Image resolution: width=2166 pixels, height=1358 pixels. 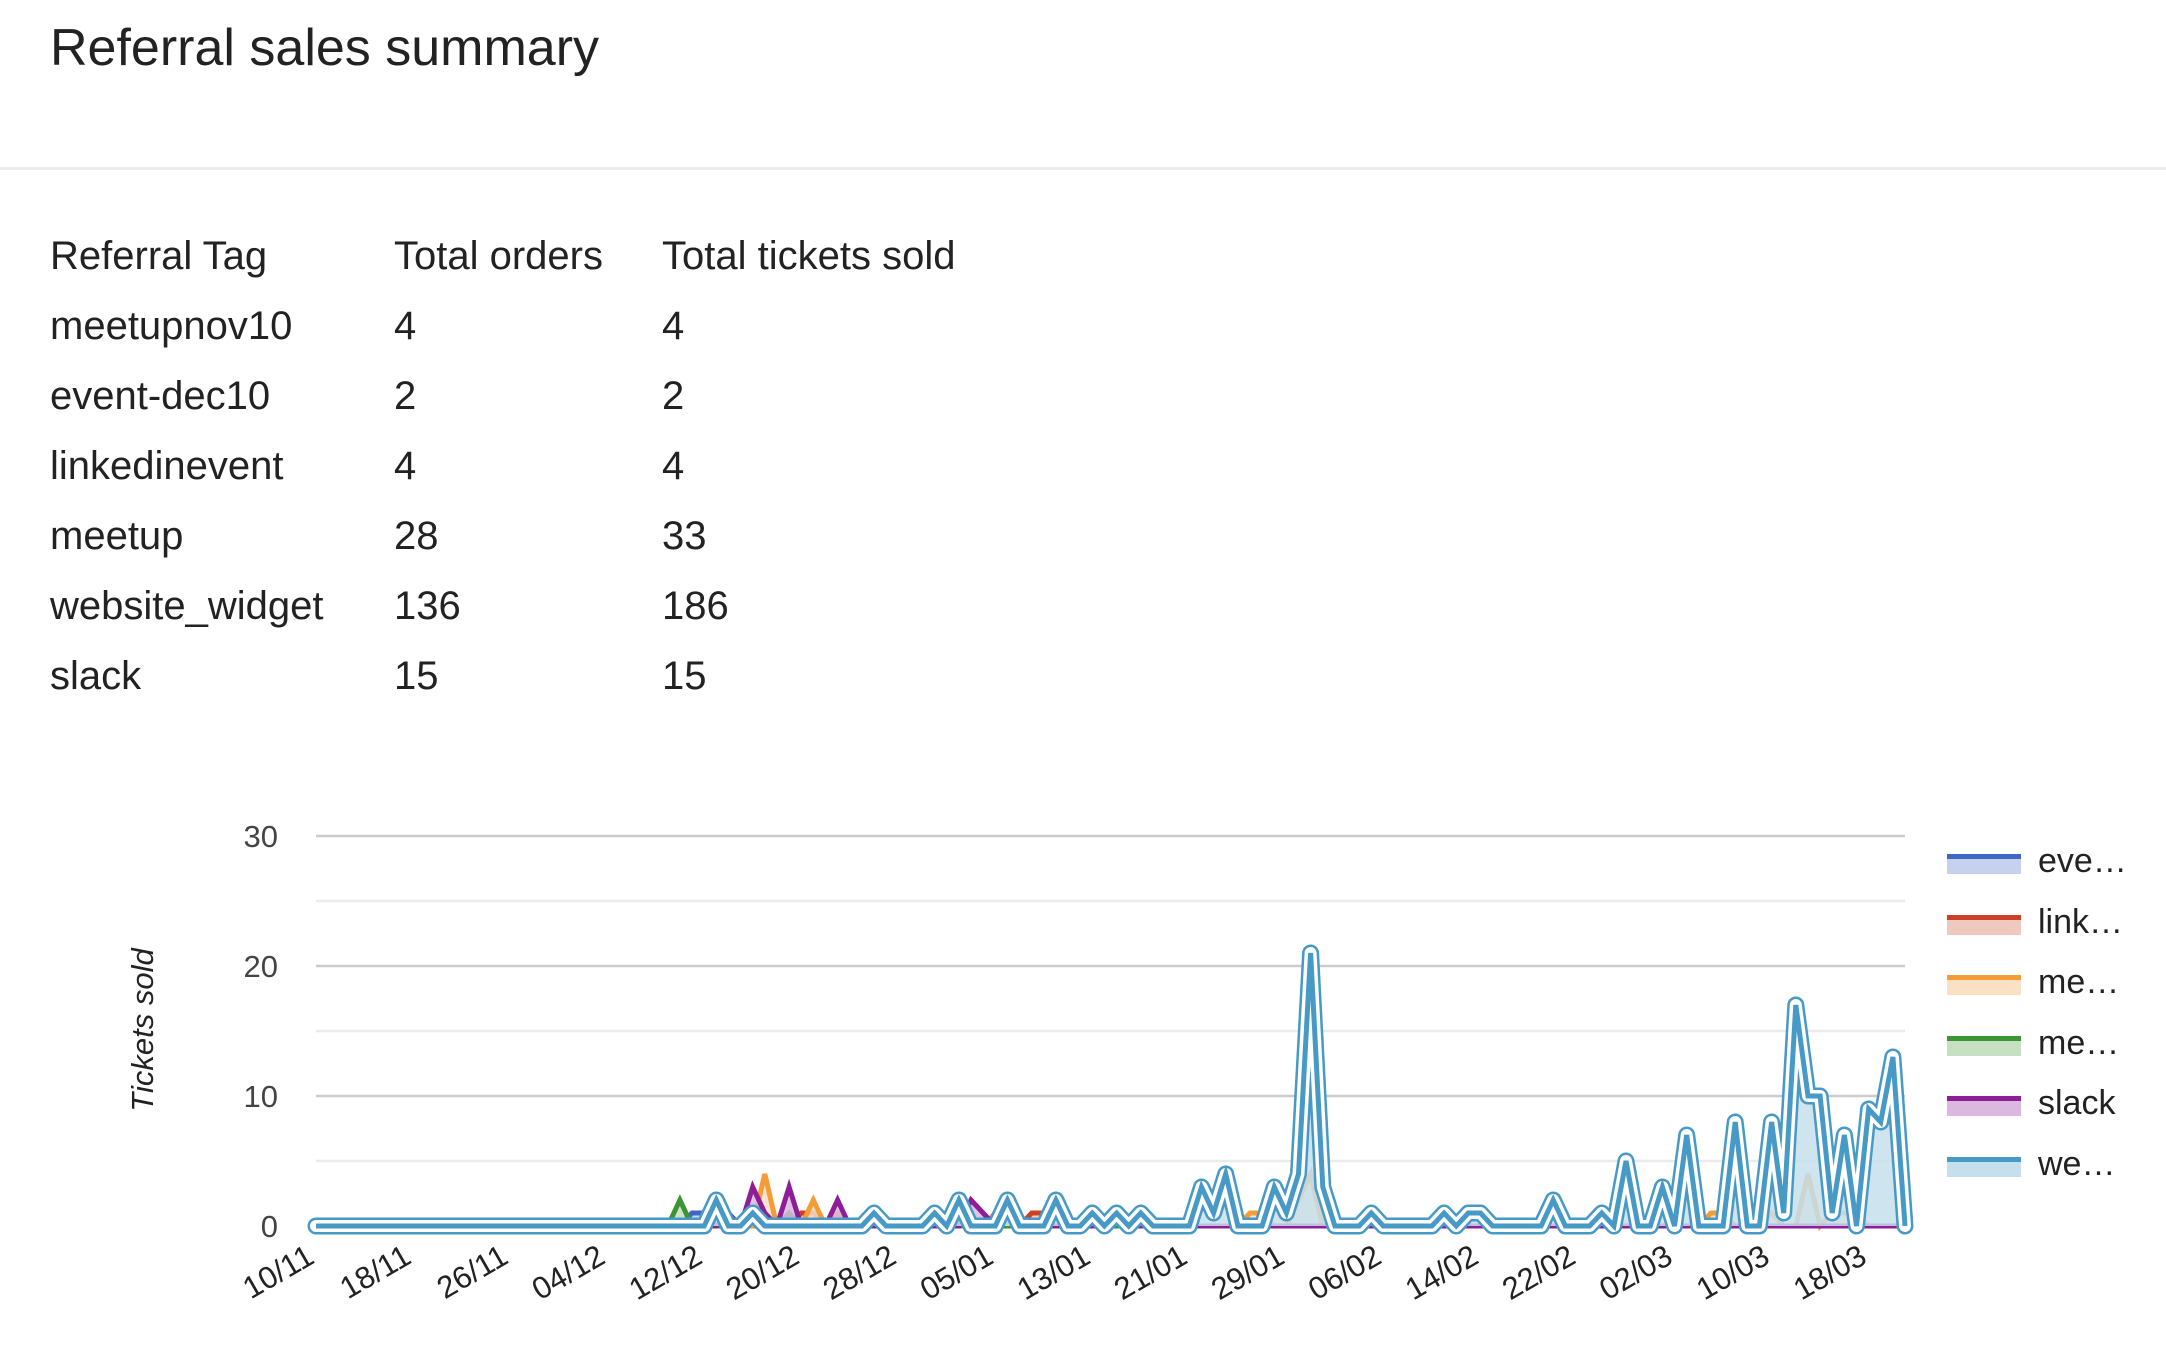 I want to click on y-axis-ticks: 0 10 20 30, so click(x=261, y=1031).